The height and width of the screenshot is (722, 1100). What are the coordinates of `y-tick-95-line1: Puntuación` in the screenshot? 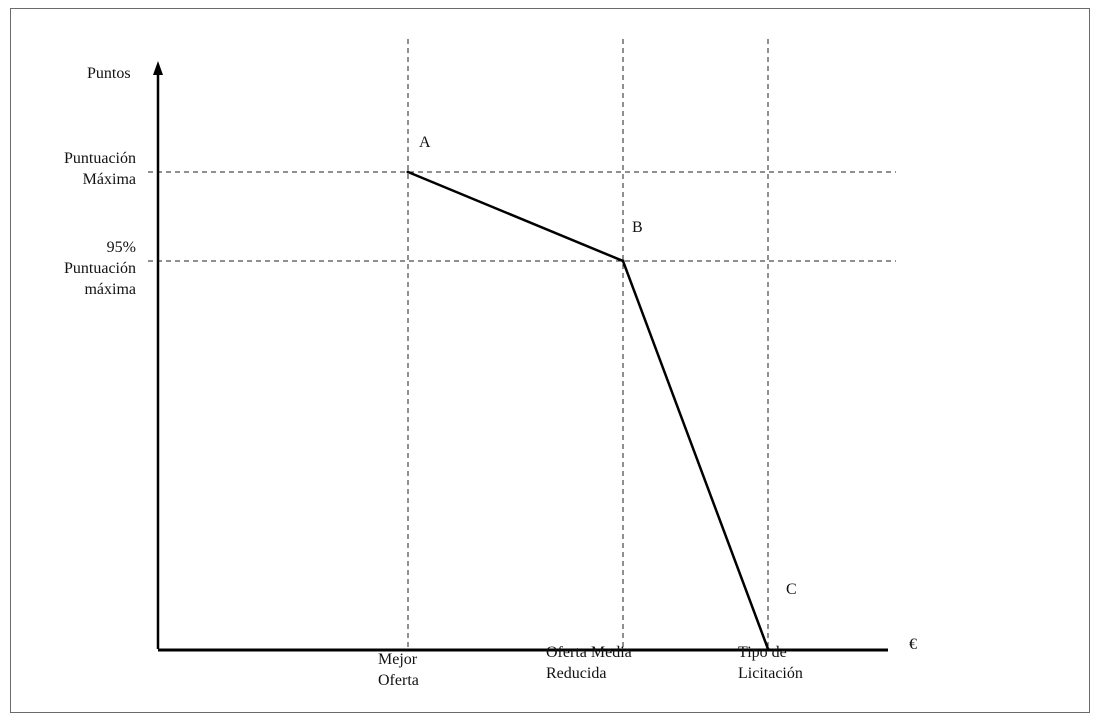 It's located at (100, 268).